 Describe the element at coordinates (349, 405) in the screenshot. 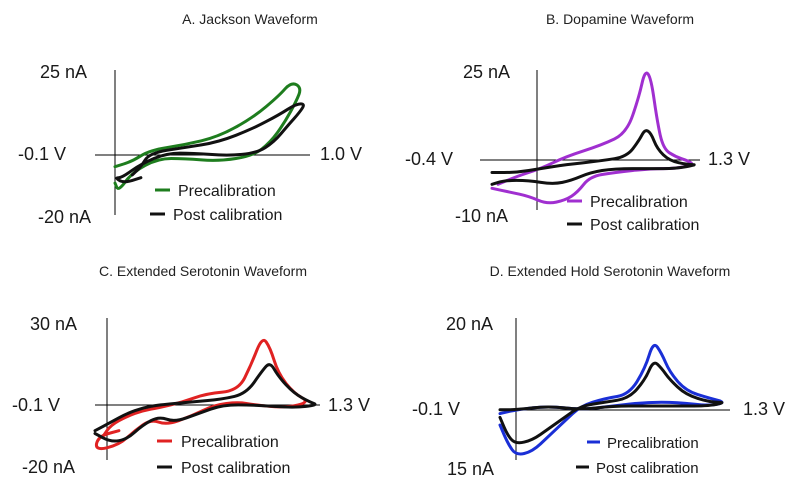

I see `panel-c-x-right-label: 1.3 V` at that location.